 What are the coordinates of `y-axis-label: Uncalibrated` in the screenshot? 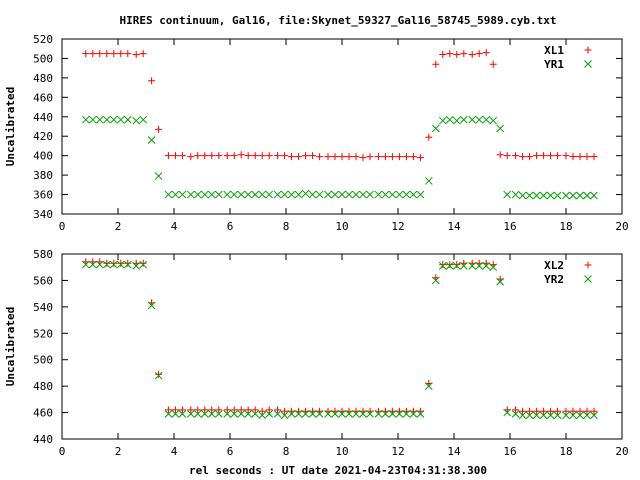 It's located at (10, 126).